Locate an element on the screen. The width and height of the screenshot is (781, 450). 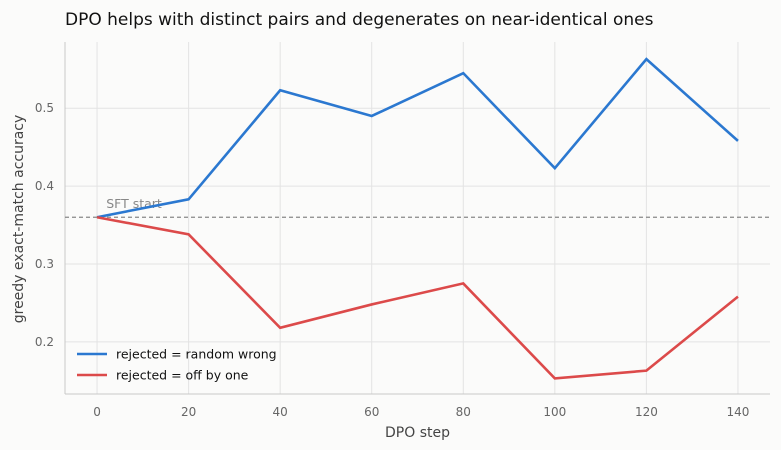
x-tick-label: 40 is located at coordinates (280, 412).